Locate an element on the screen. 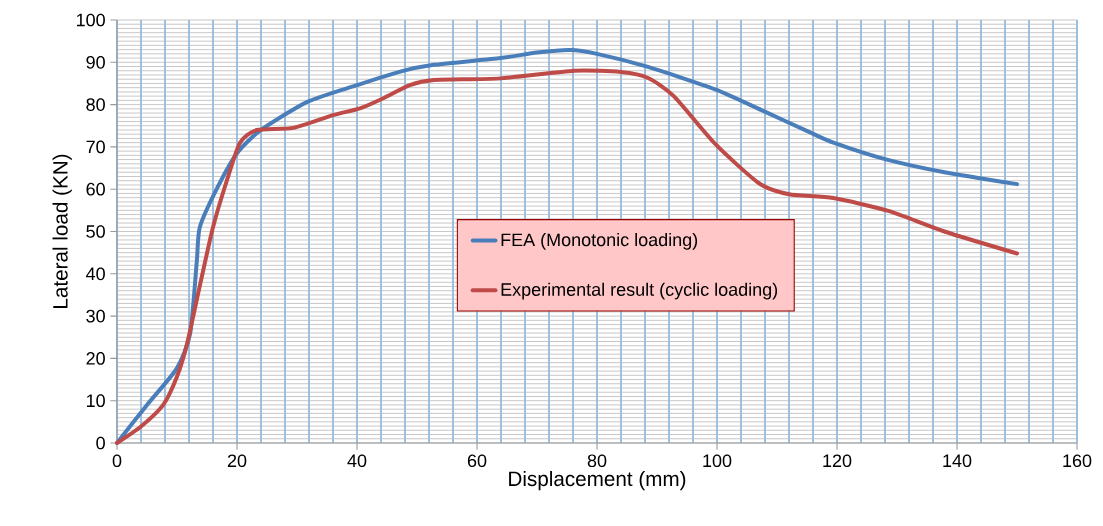 Image resolution: width=1103 pixels, height=526 pixels. x-tick-label: 80 is located at coordinates (597, 461).